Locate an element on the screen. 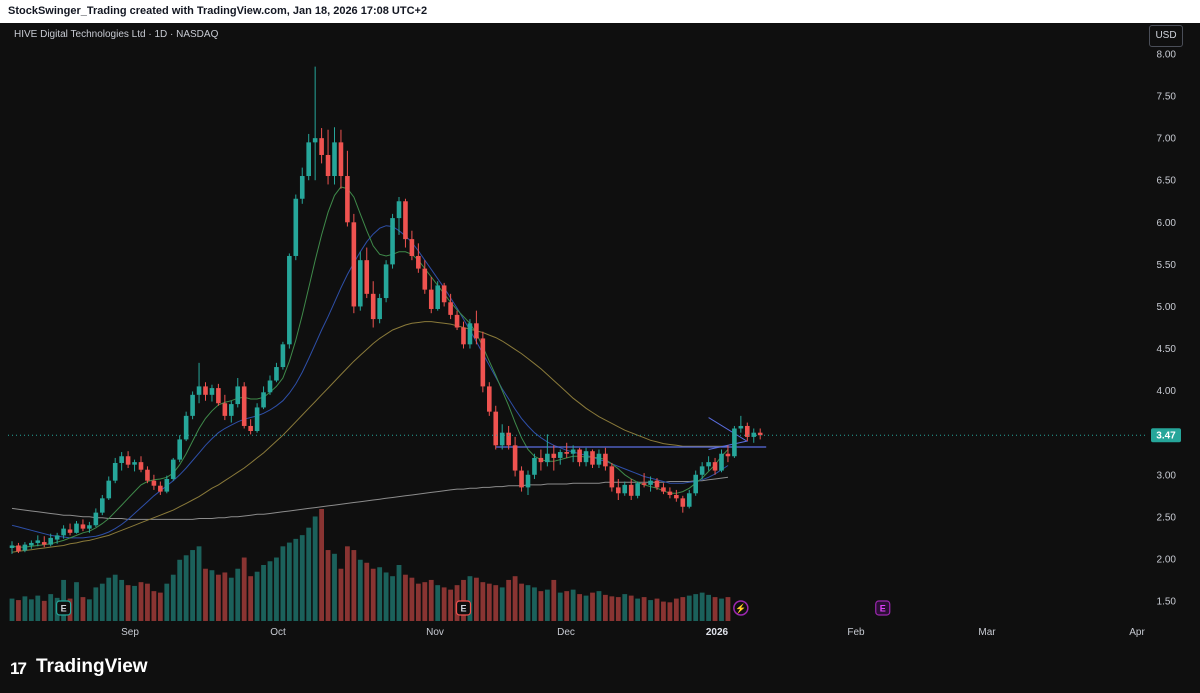  time-axis: Sep Oct Nov Dec 2026 Feb Mar Apr is located at coordinates (633, 632).